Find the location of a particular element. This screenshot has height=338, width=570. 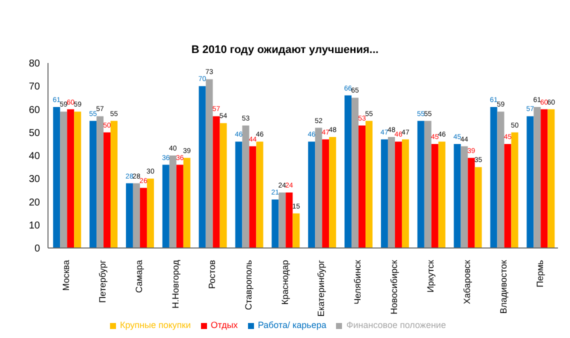

y-tick-label: 0 is located at coordinates (37, 249).